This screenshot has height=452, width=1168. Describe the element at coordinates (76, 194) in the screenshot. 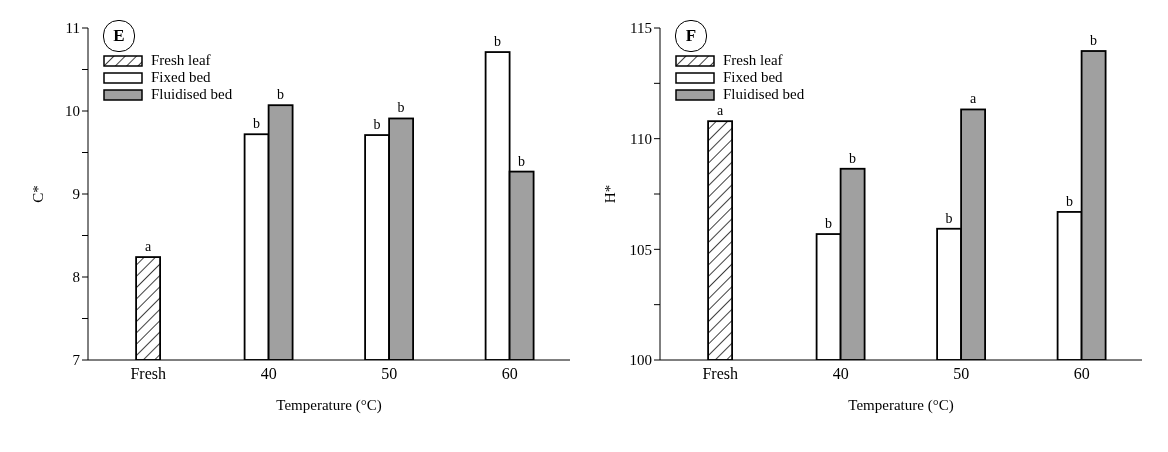

I see `y-tick-label: 9` at that location.